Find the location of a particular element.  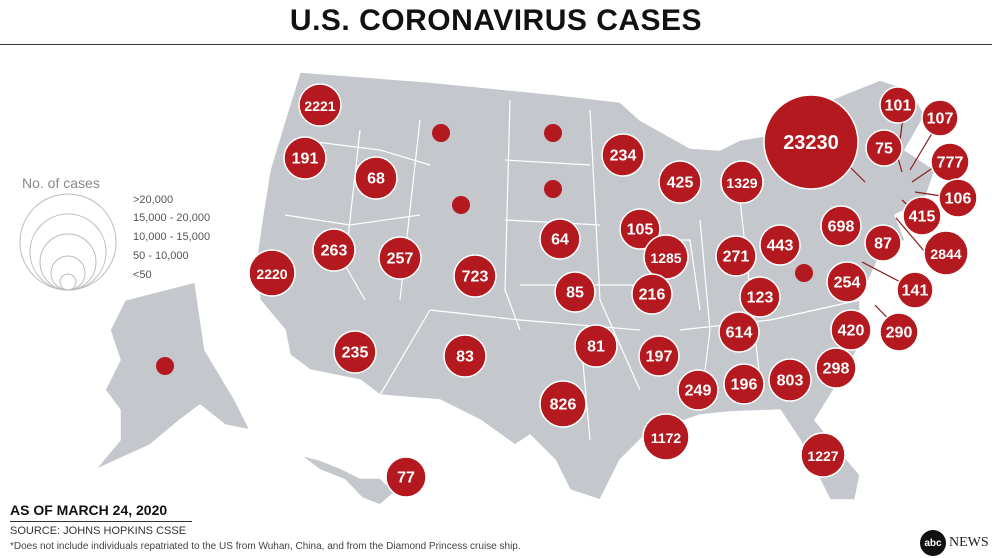

bubble-label: 1329 is located at coordinates (741, 183).